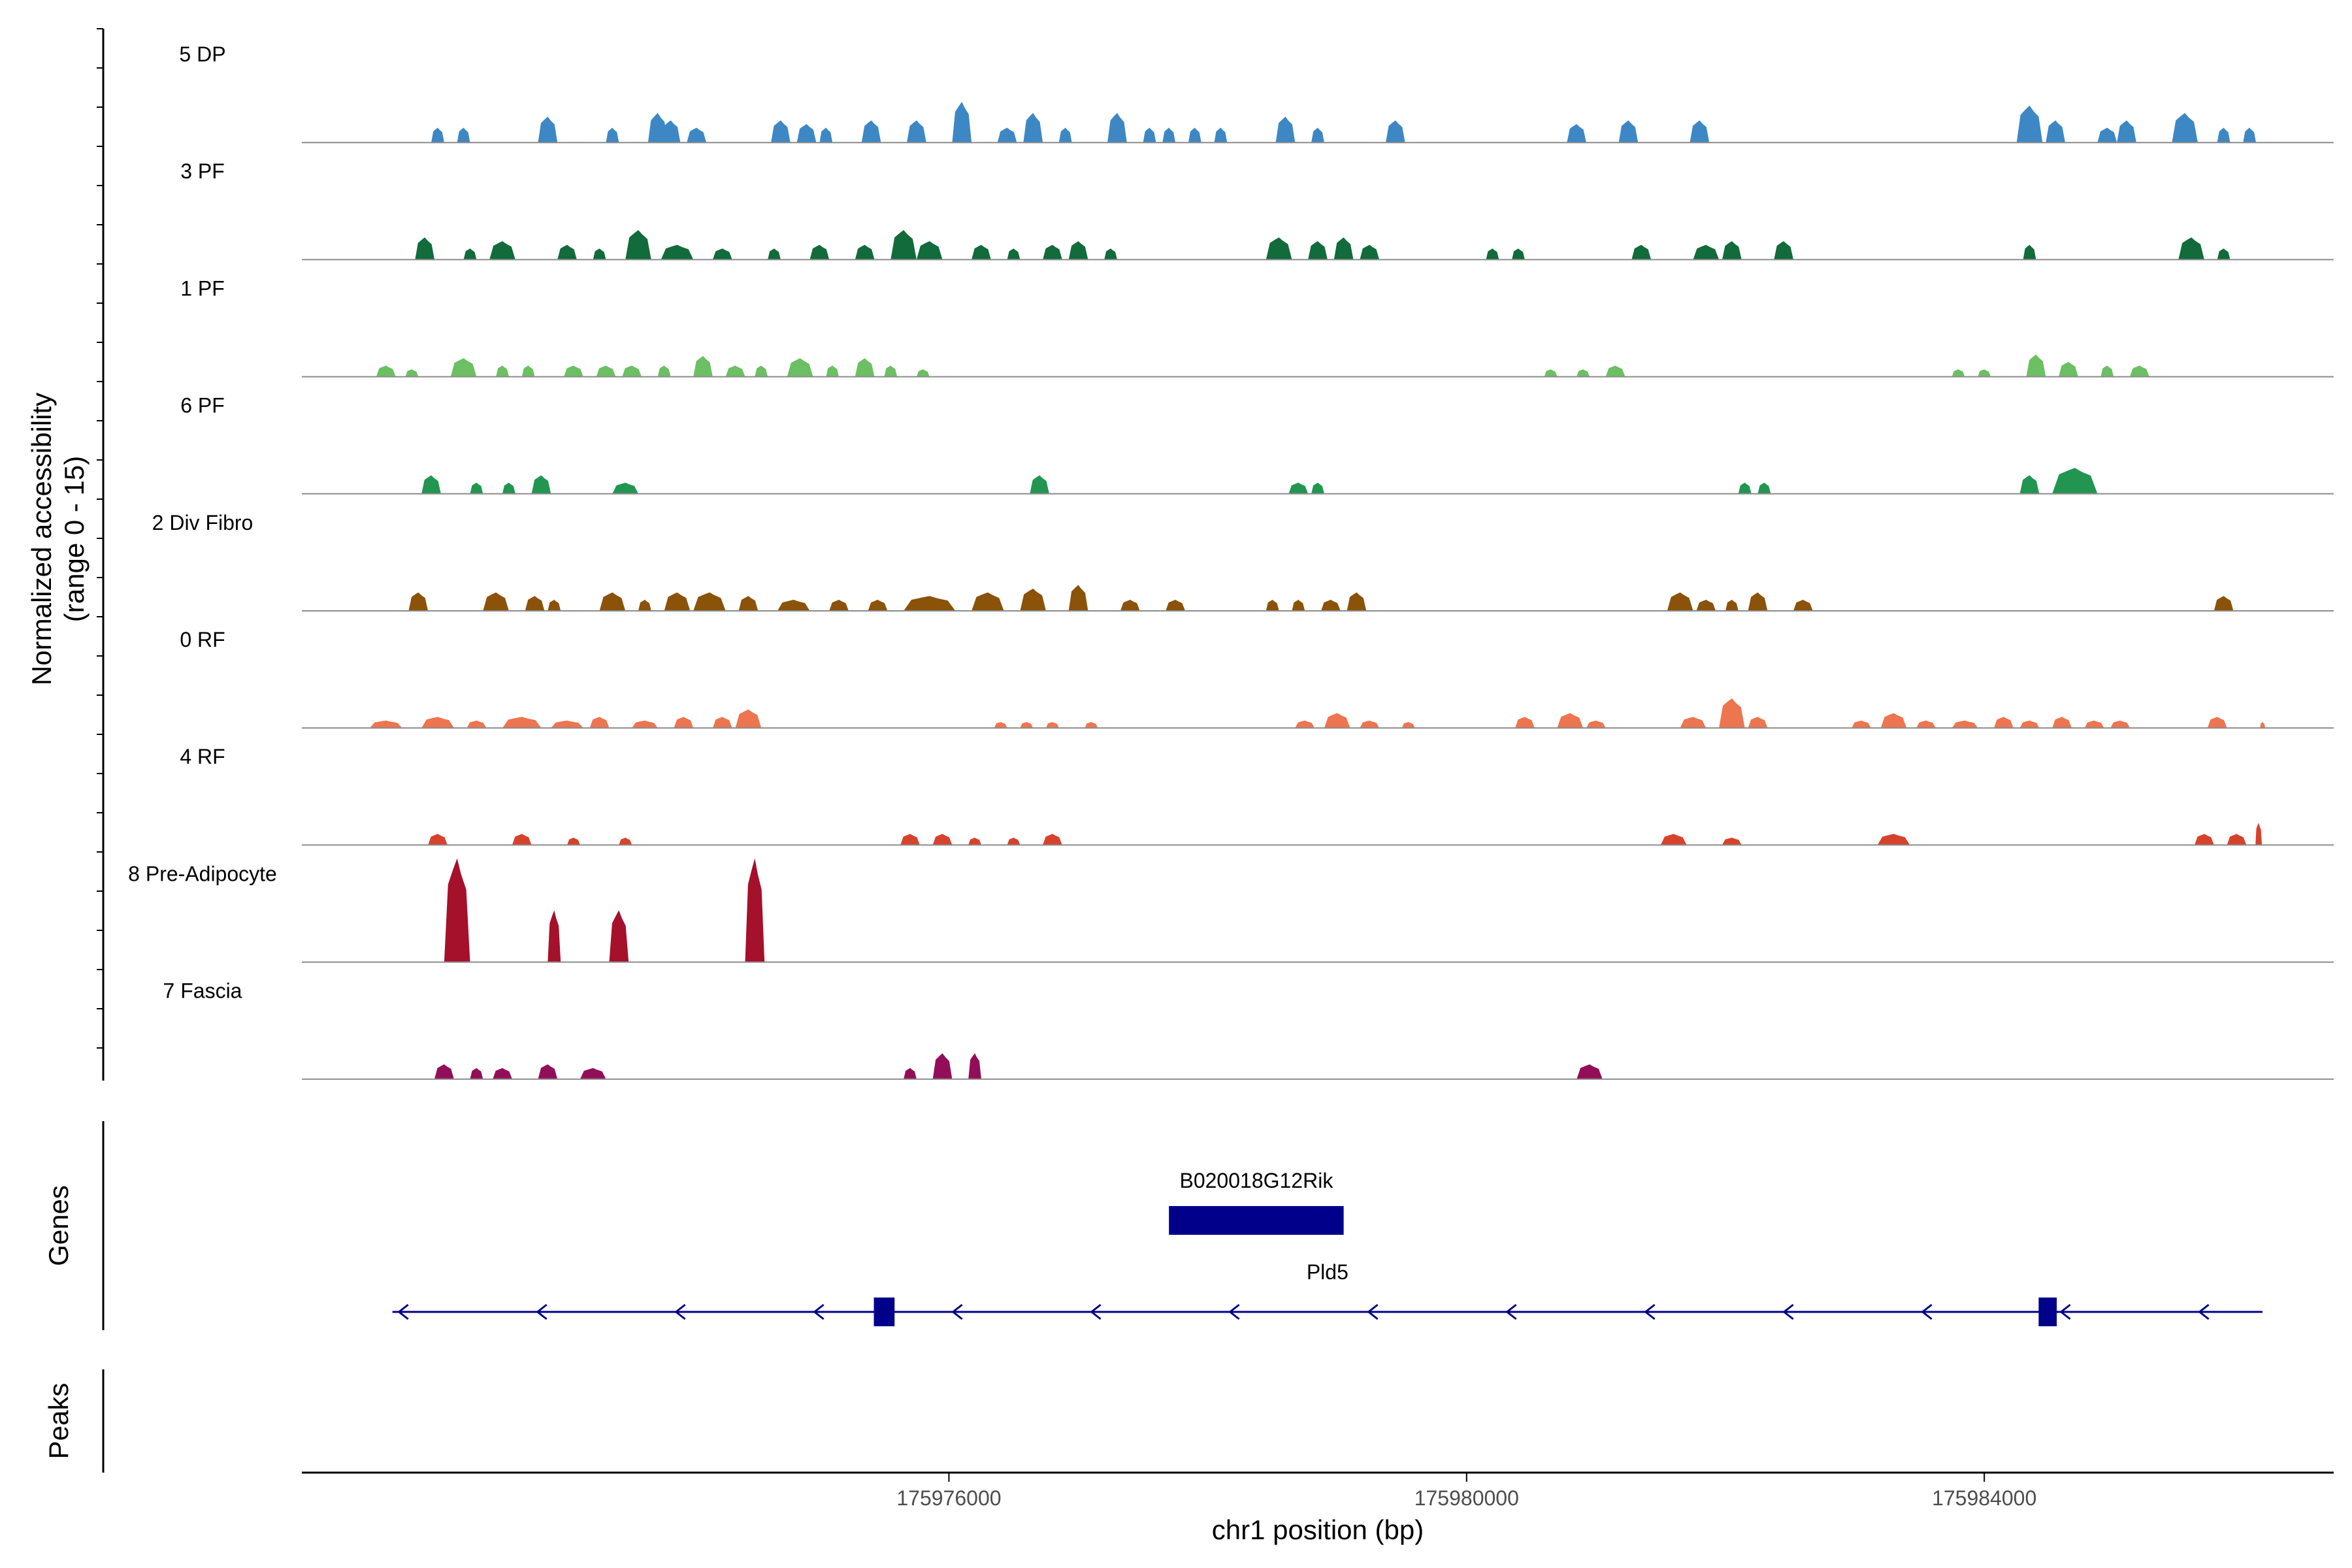 The height and width of the screenshot is (1568, 2352). Describe the element at coordinates (1257, 444) in the screenshot. I see `track-4: 6 PF` at that location.